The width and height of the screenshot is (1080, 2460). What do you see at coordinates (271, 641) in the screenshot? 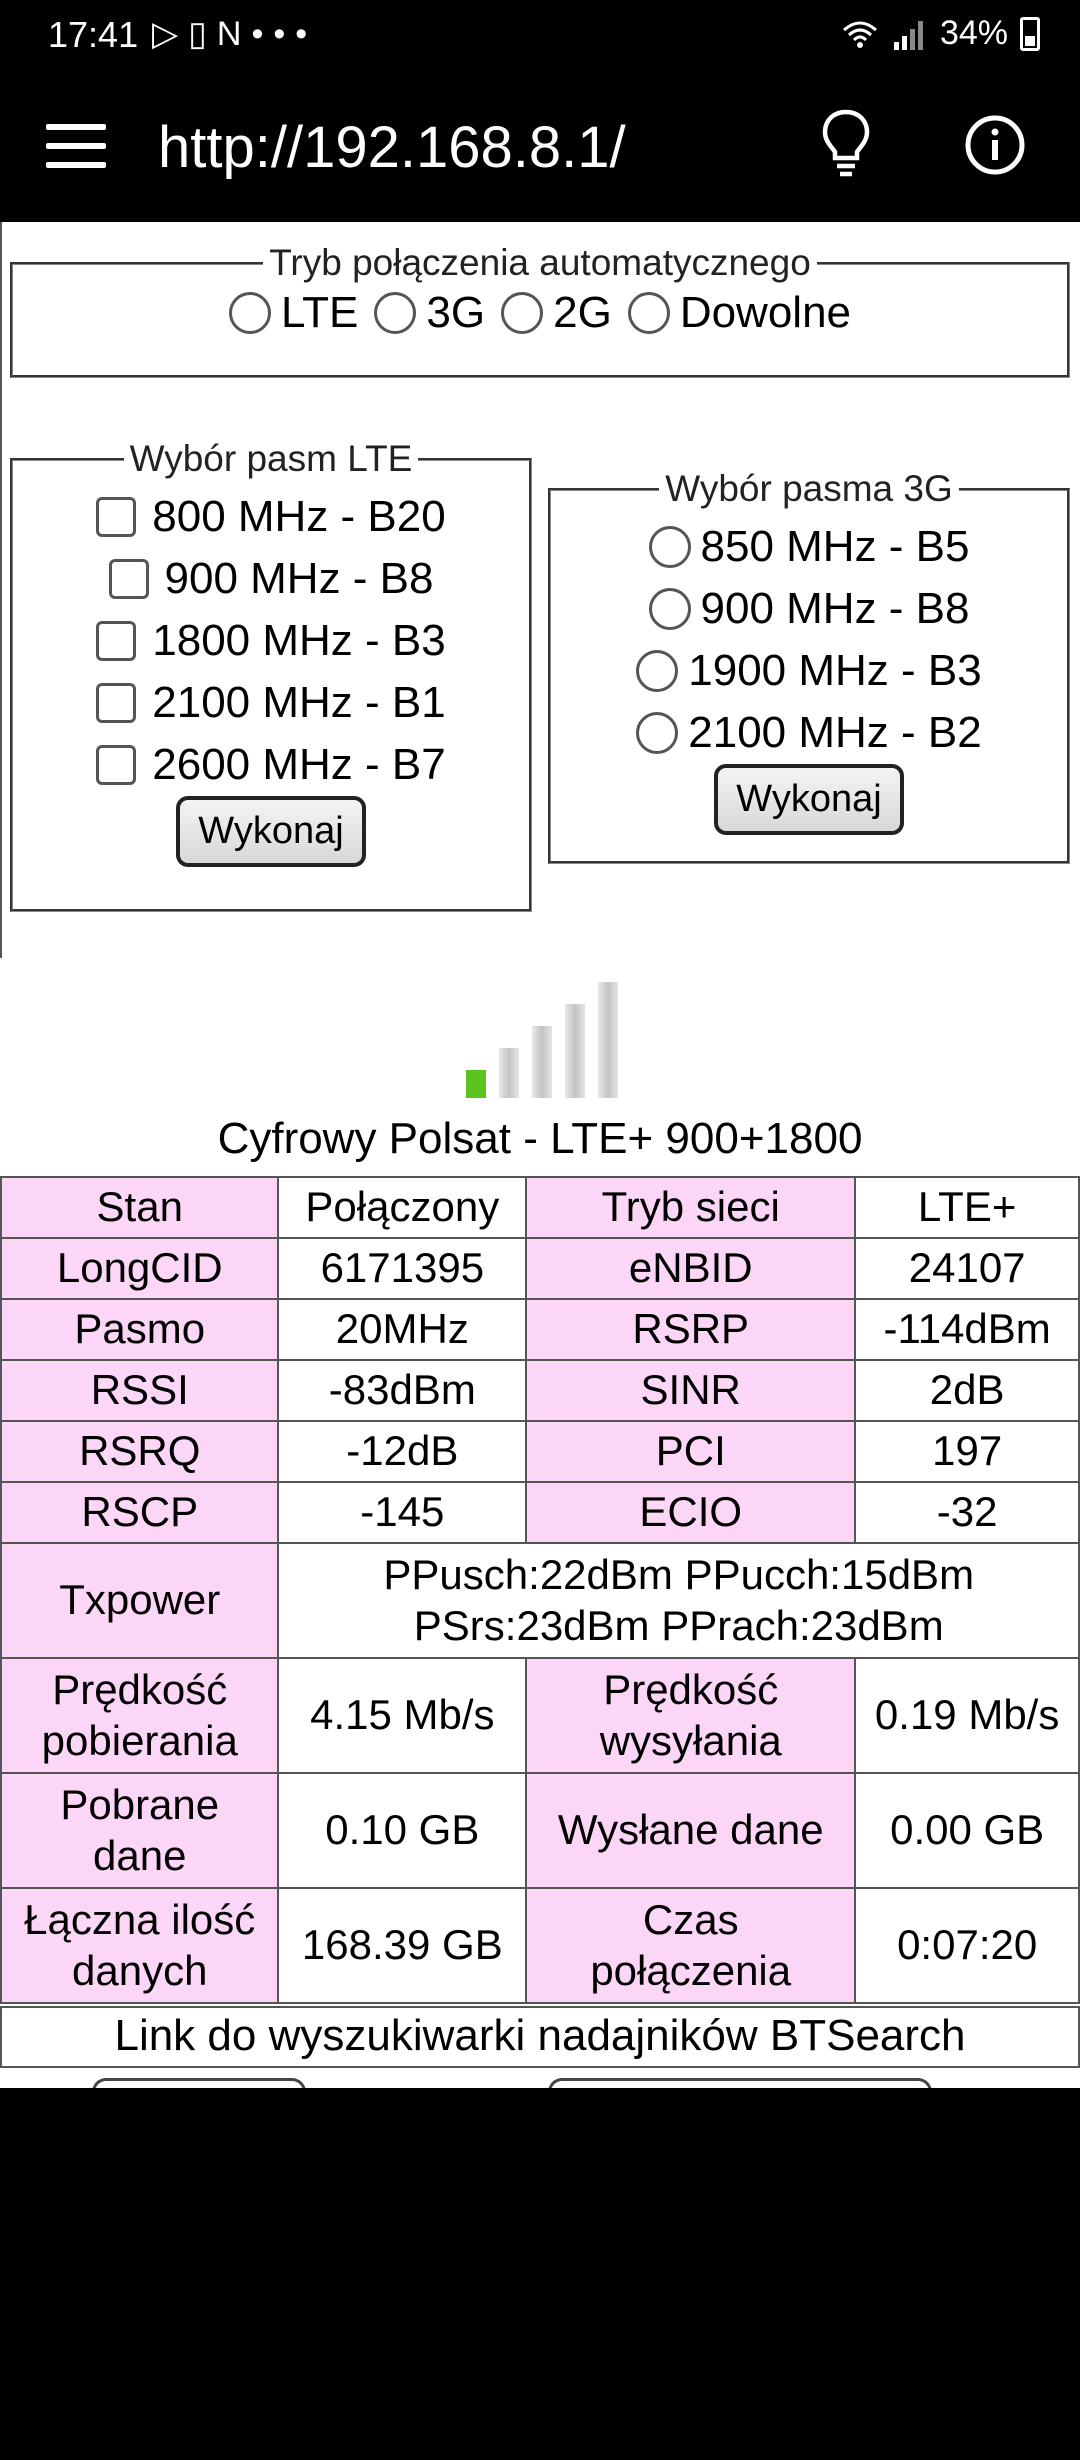
I see `lte-band-b3: 1800 MHz - B3` at bounding box center [271, 641].